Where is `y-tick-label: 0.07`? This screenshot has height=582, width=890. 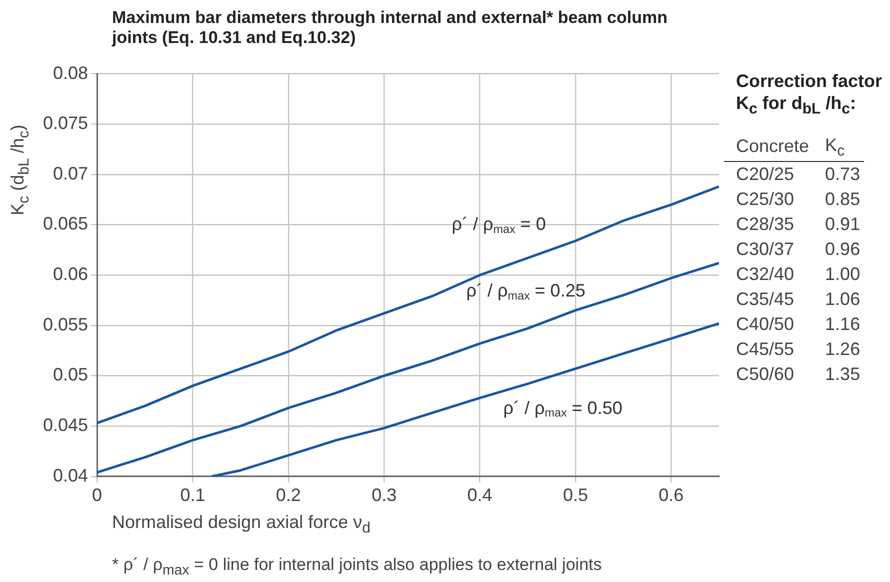 y-tick-label: 0.07 is located at coordinates (70, 173).